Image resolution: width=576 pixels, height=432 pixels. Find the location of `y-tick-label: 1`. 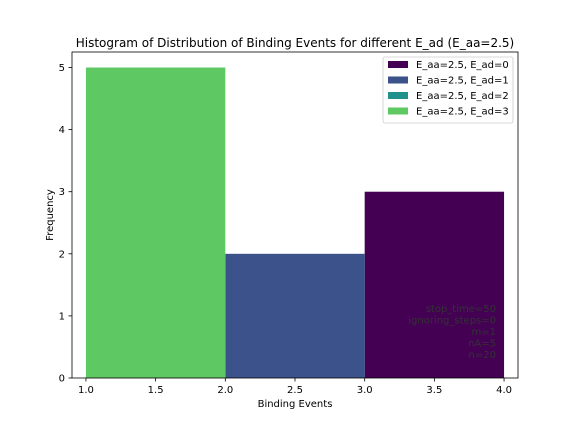

y-tick-label: 1 is located at coordinates (62, 316).